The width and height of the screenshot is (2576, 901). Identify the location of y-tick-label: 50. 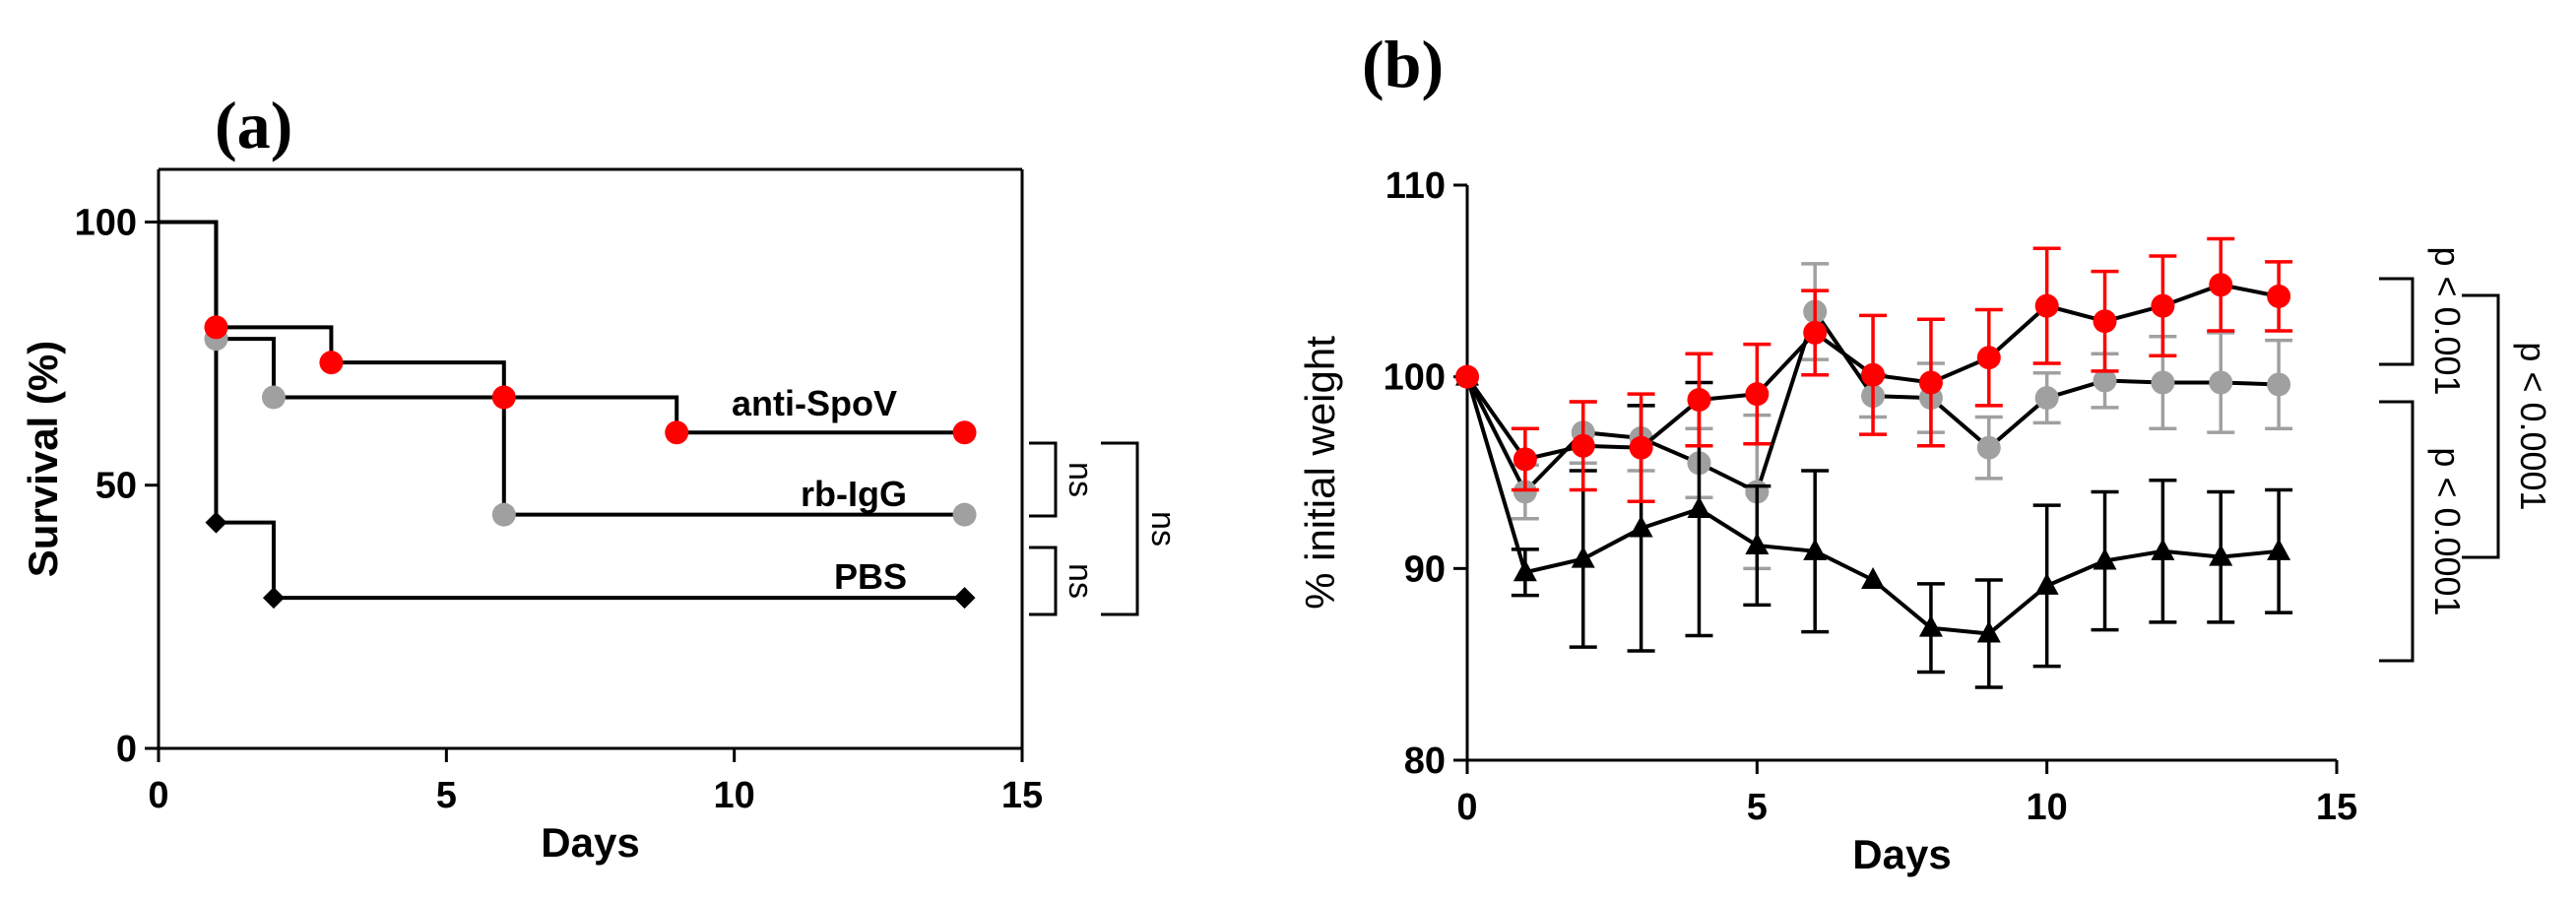
(116, 486).